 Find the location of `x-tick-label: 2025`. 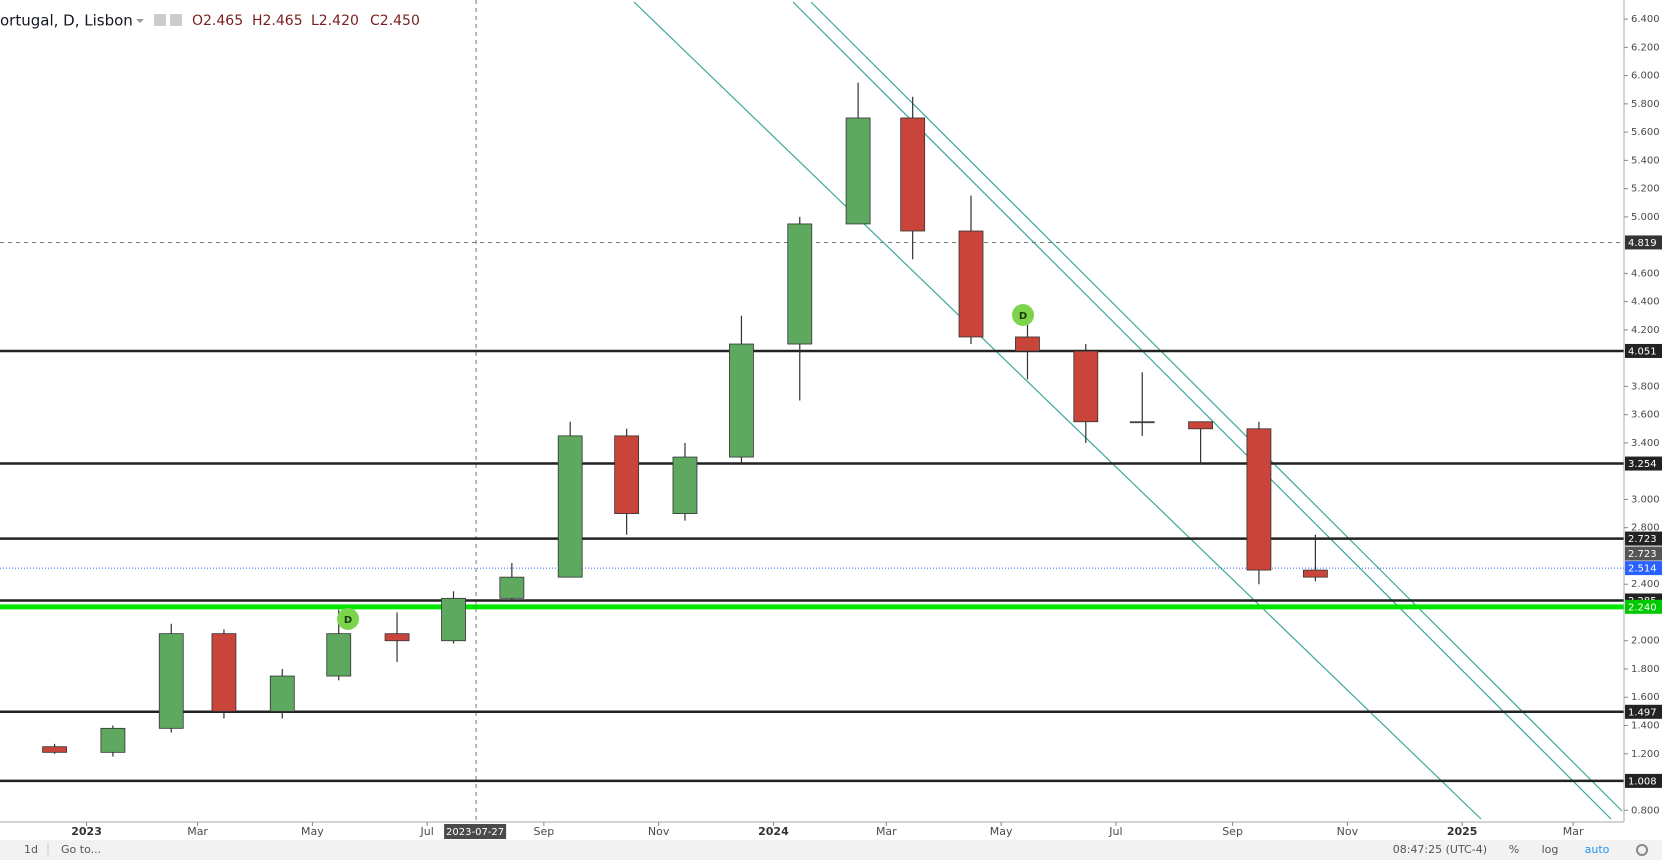

x-tick-label: 2025 is located at coordinates (1462, 831).